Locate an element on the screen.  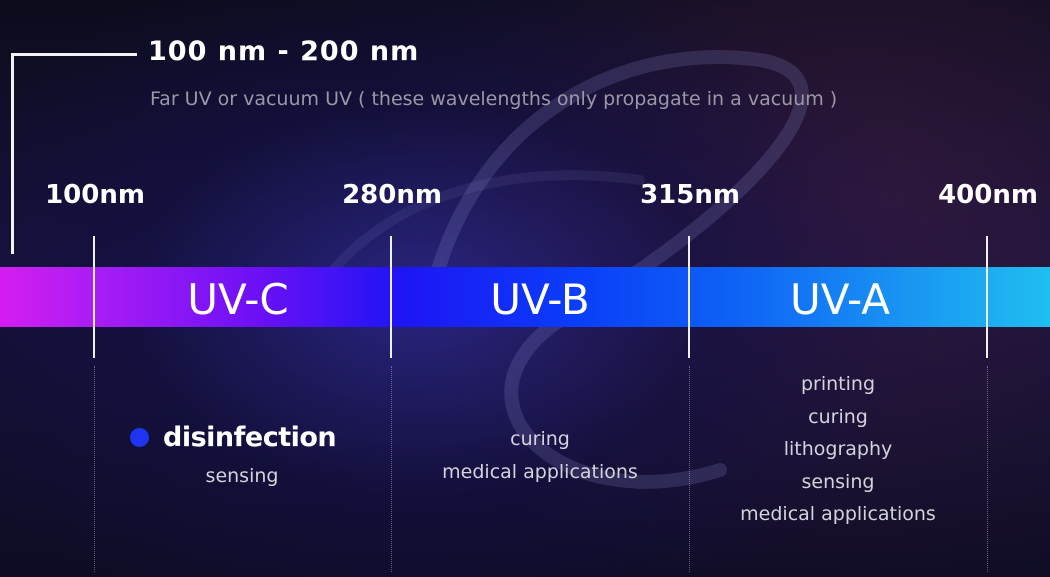
tick-400nm is located at coordinates (987, 297).